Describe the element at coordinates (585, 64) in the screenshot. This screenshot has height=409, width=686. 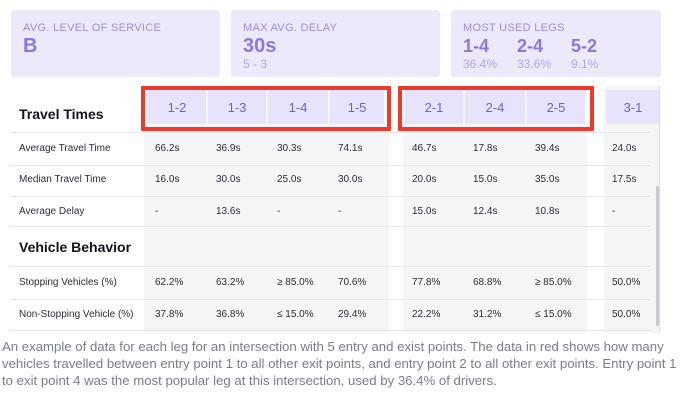
I see `most-used-leg-pct: 9.1%` at that location.